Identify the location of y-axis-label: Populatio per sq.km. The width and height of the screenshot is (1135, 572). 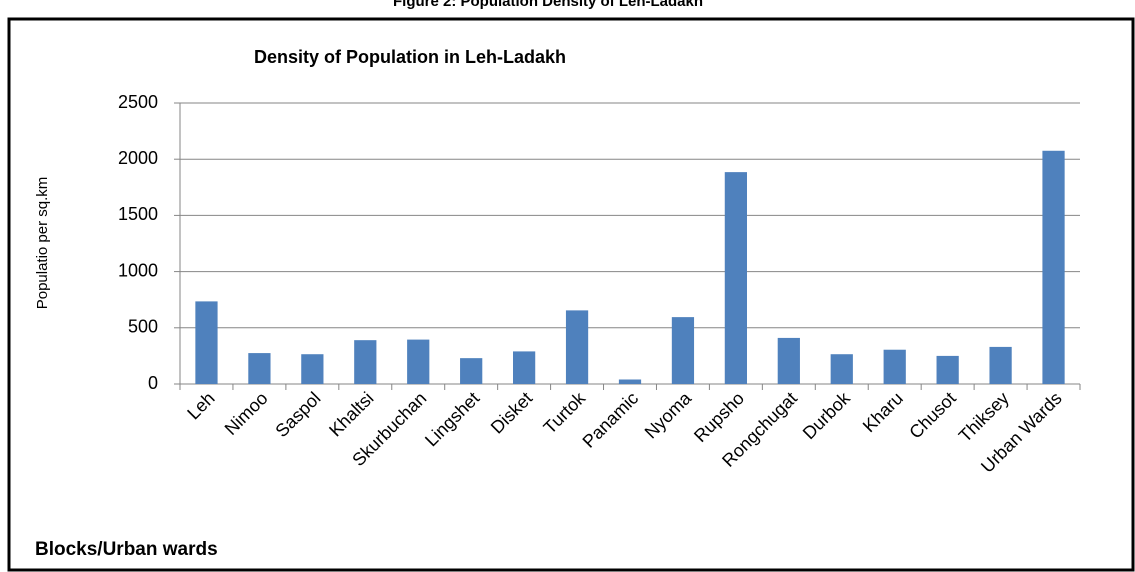
(42, 243).